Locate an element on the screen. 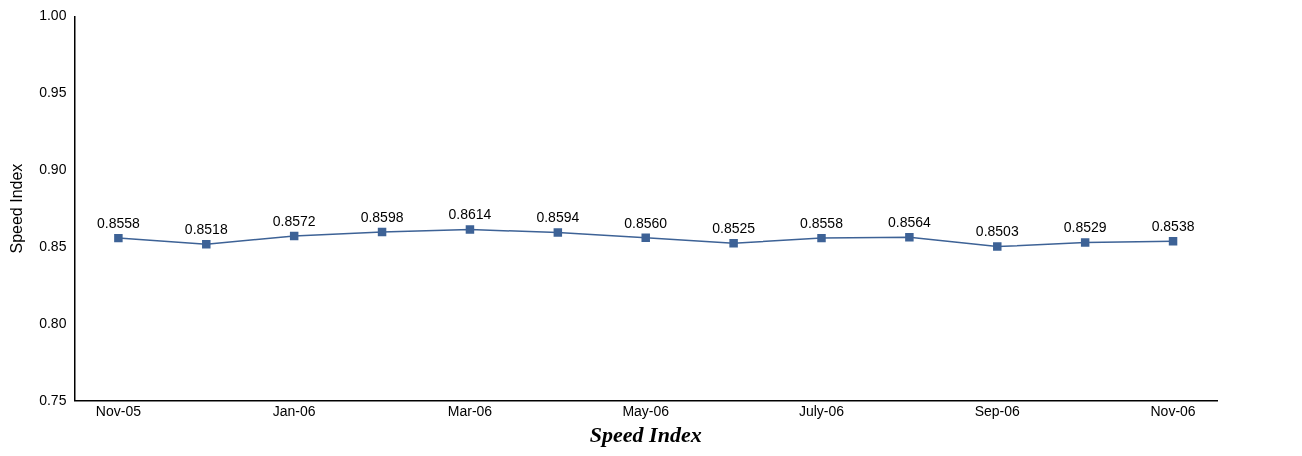 Image resolution: width=1302 pixels, height=456 pixels. data-label: 0.8525 is located at coordinates (734, 228).